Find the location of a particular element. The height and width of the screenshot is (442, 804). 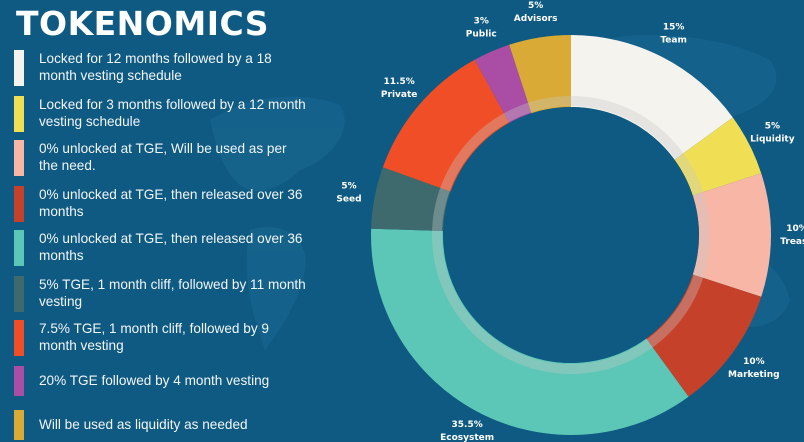

slice-label-group: 35.5% Ecosystem is located at coordinates (467, 431).